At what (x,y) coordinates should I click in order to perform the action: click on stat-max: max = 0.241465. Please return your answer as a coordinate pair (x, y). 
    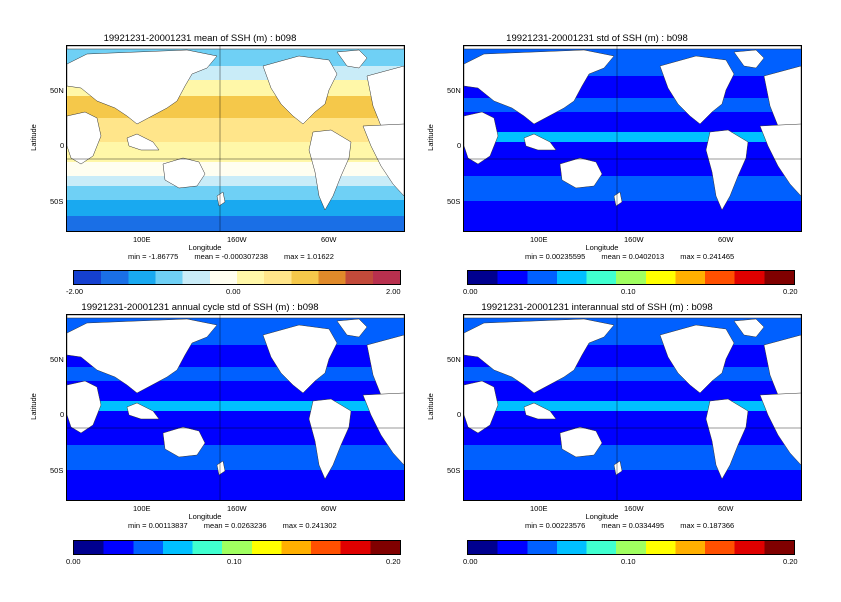
    Looking at the image, I should click on (707, 256).